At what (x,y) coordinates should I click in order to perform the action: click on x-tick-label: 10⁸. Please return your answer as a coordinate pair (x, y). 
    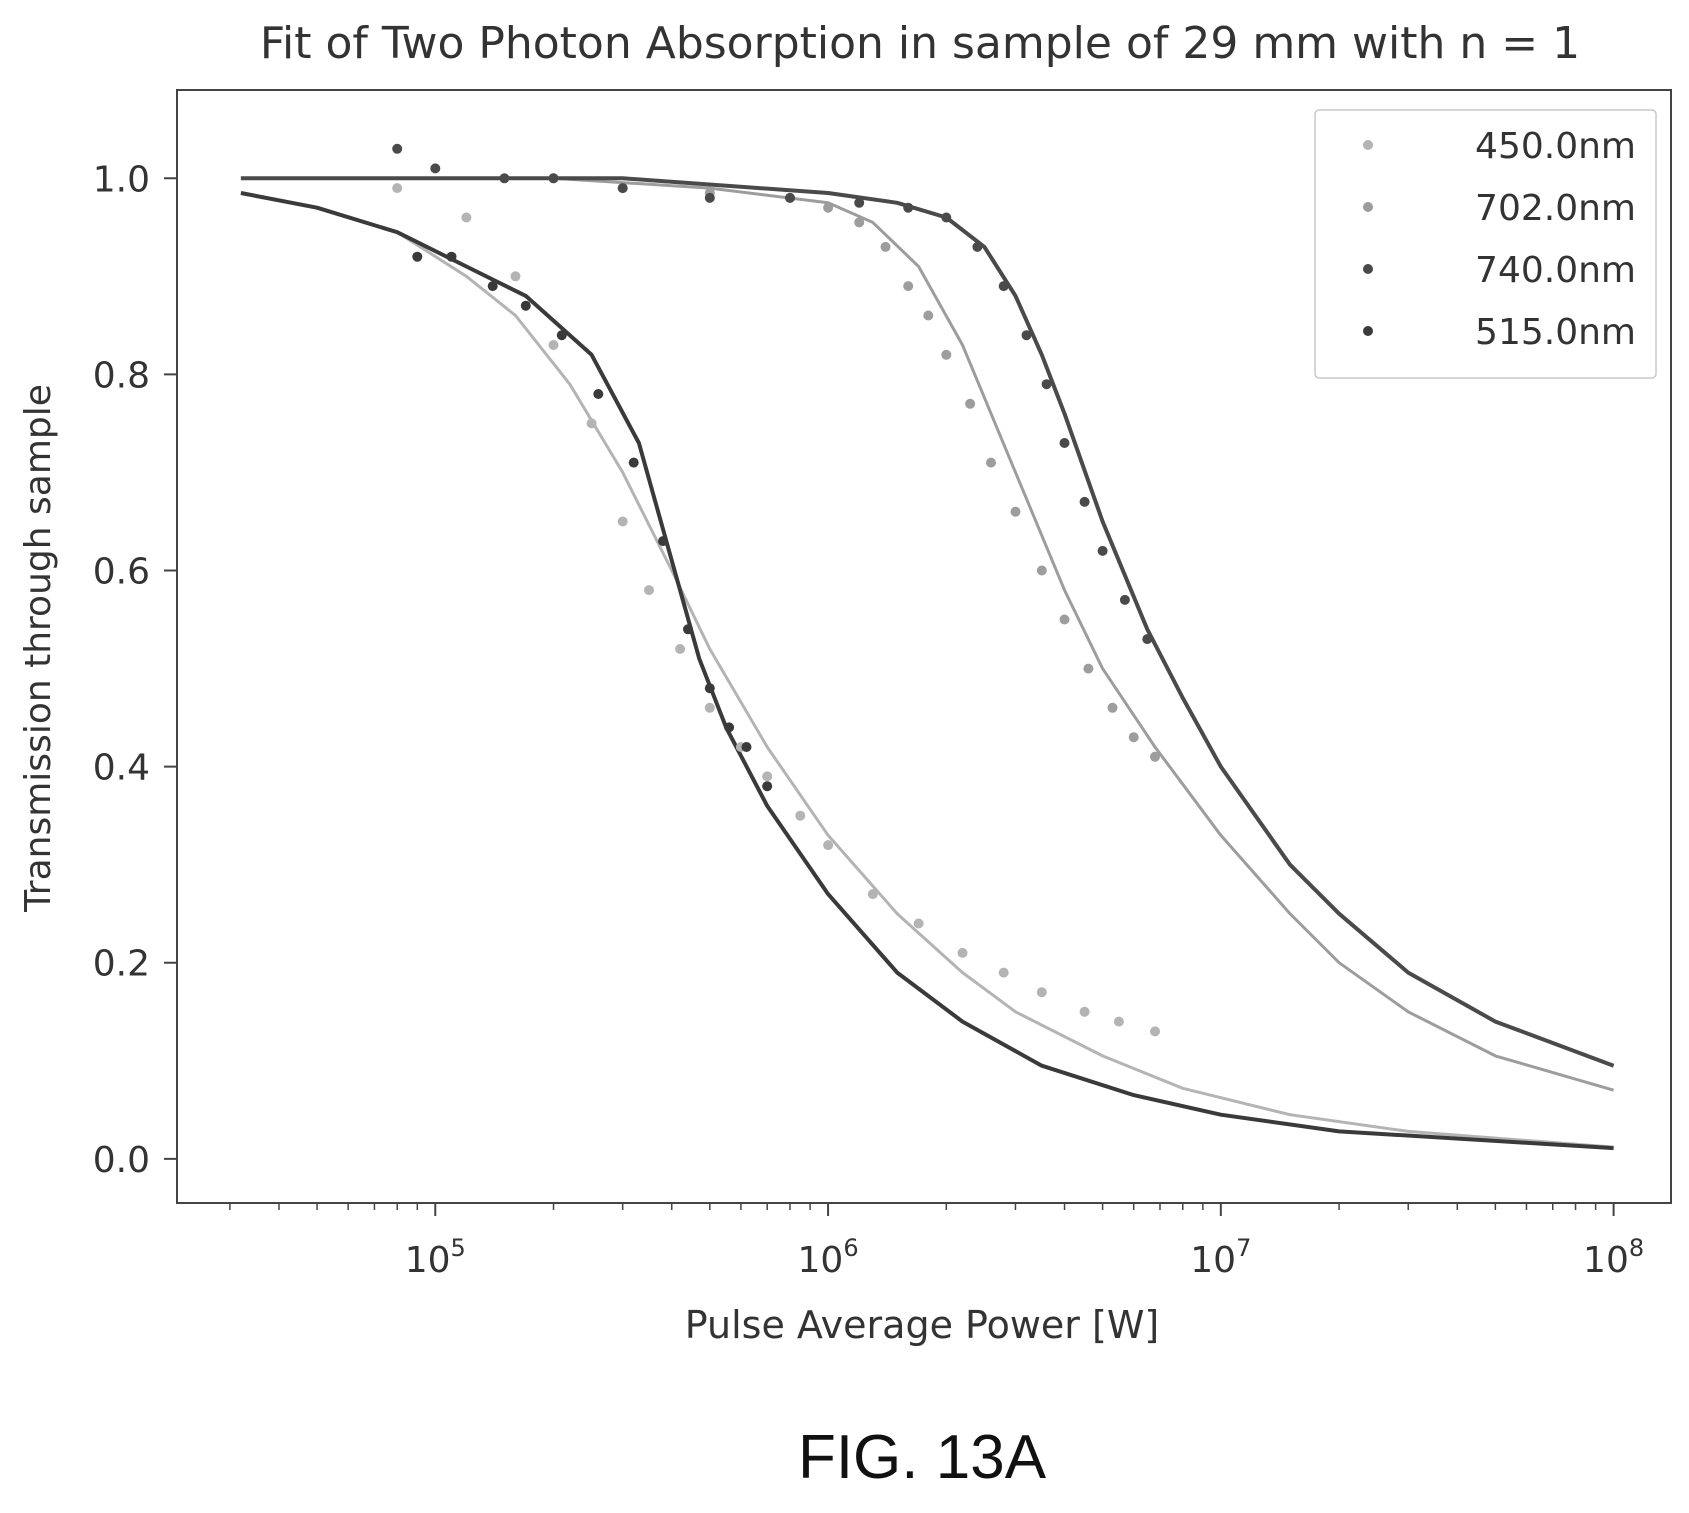
    Looking at the image, I should click on (1613, 1257).